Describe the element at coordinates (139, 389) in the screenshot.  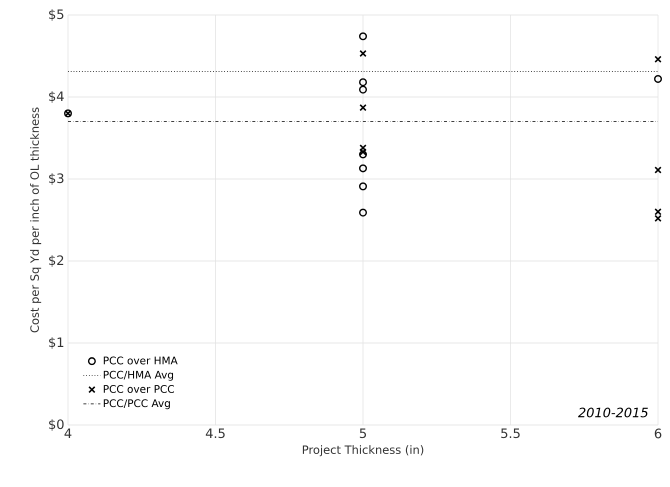
I see `legend-label: PCC over PCC` at that location.